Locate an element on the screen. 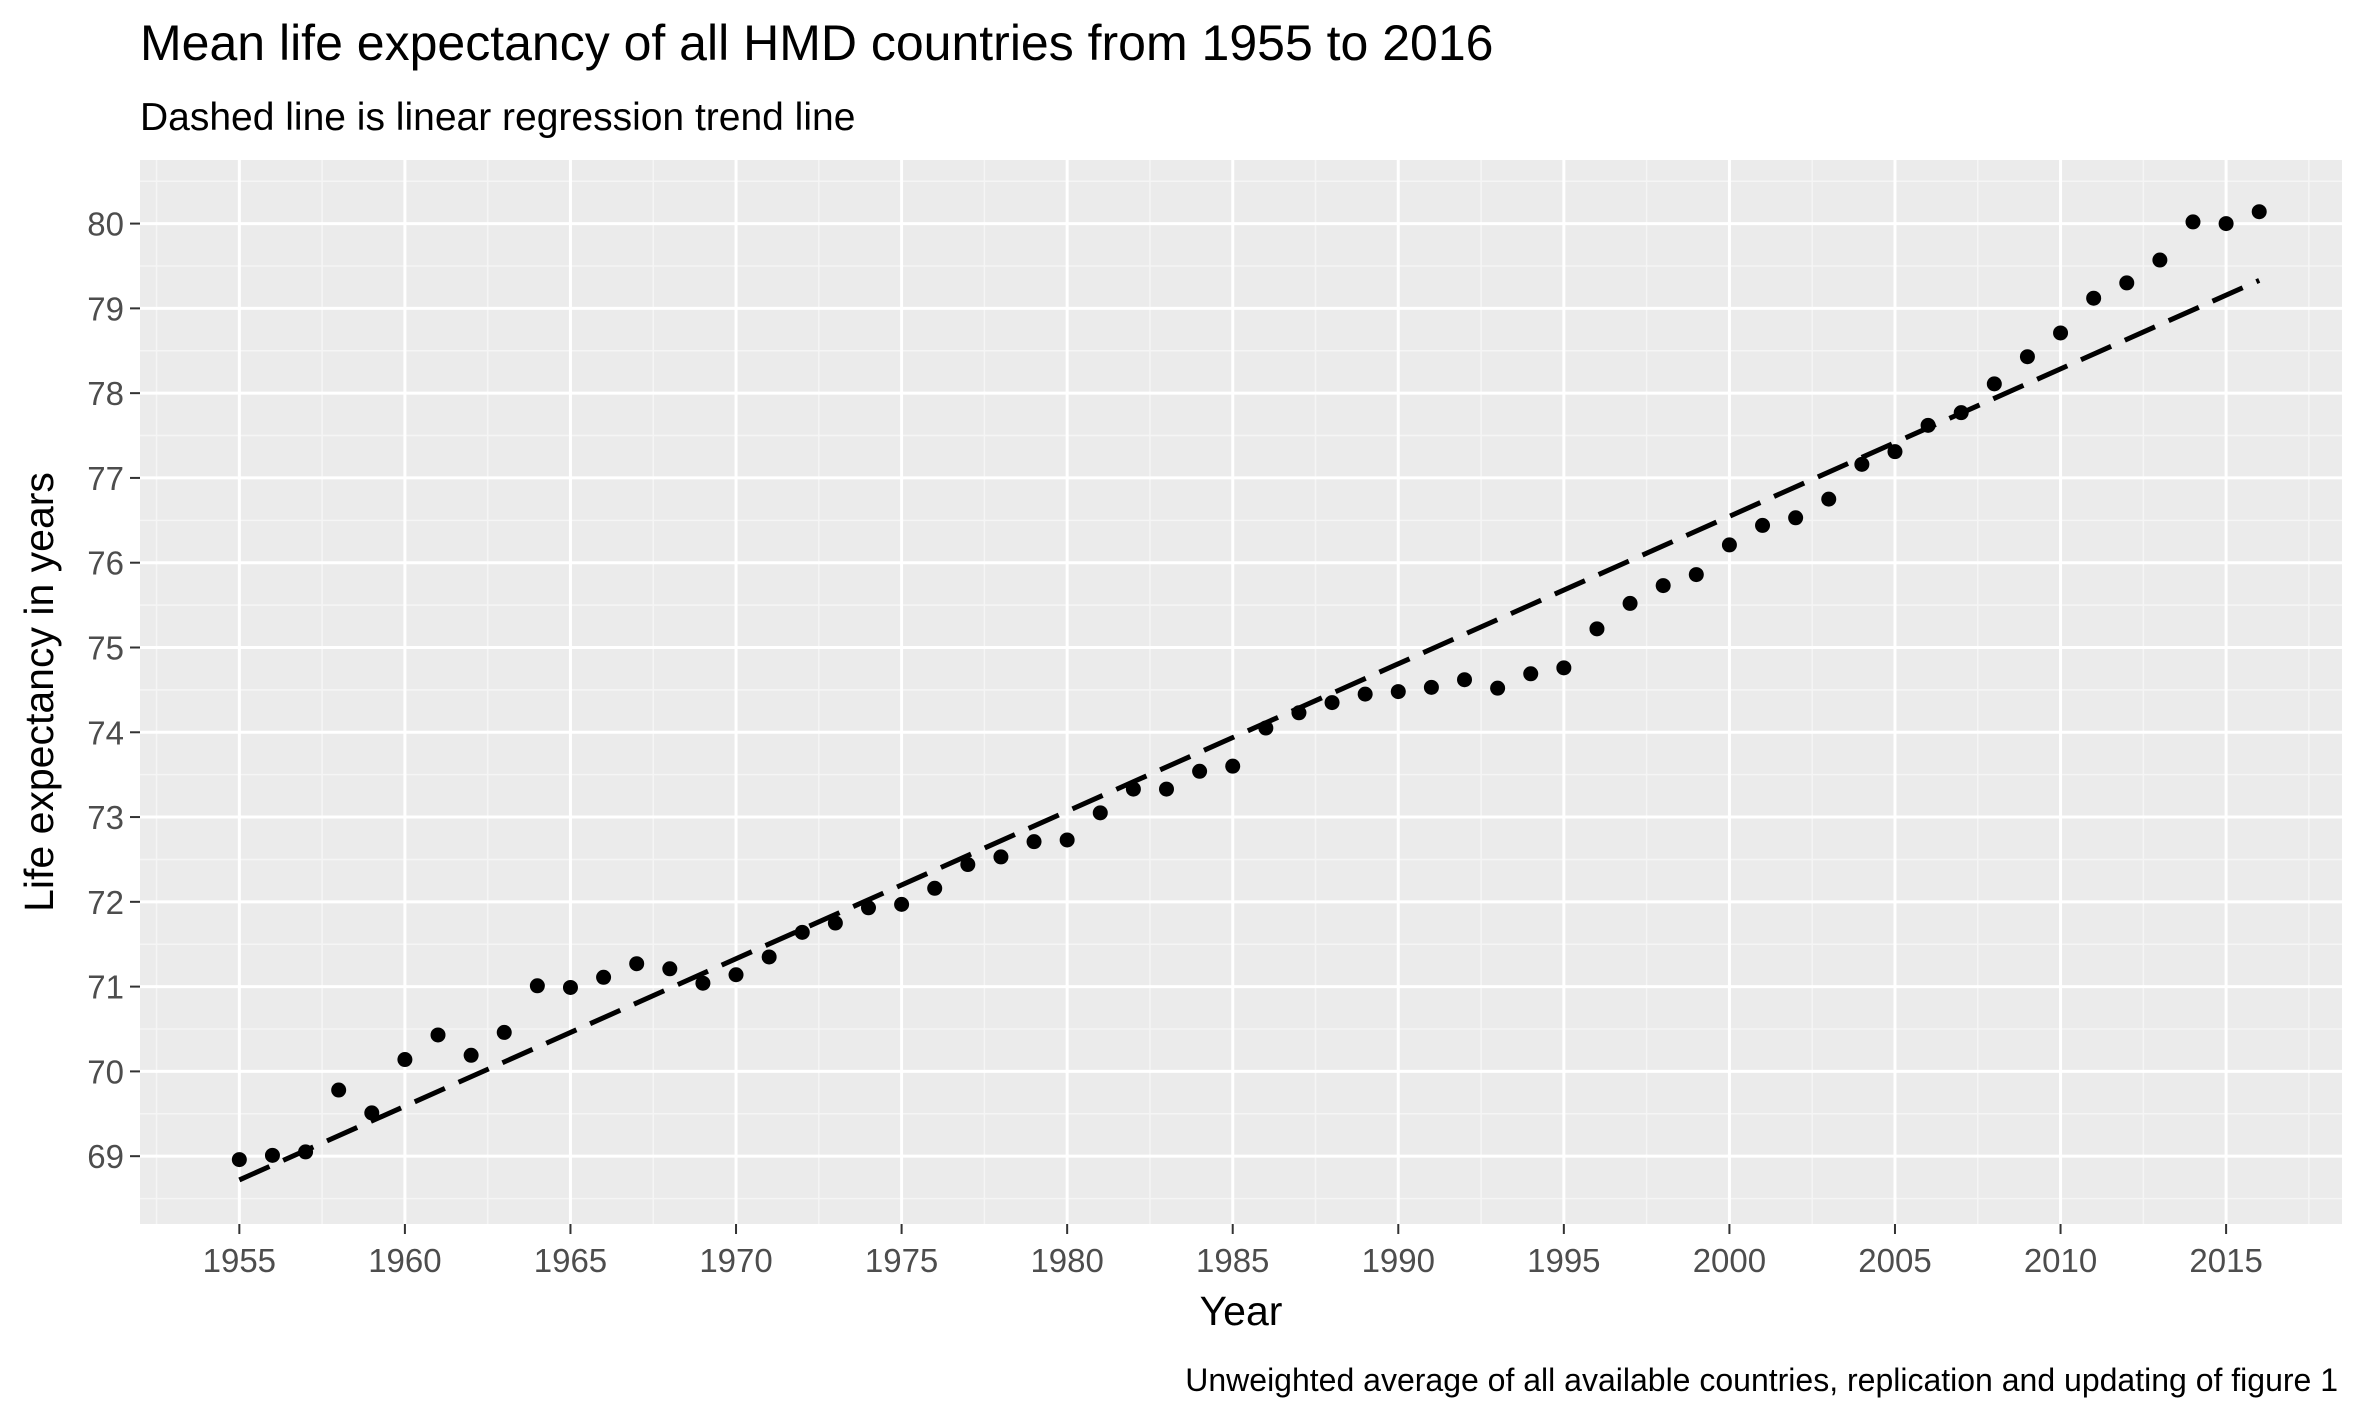 The width and height of the screenshot is (2362, 1417). x-tick-label: 1970 is located at coordinates (735, 1260).